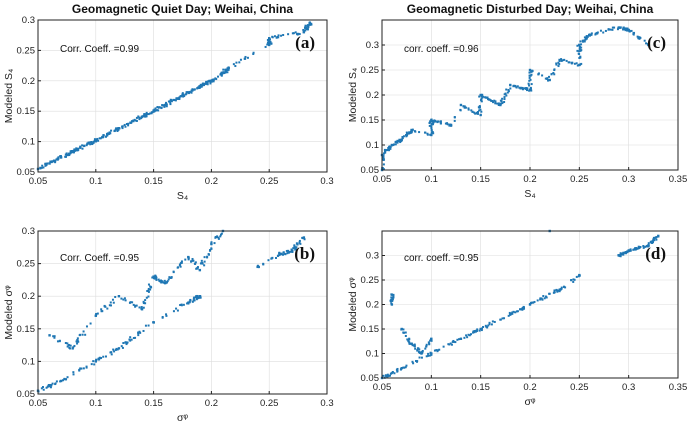 This screenshot has height=422, width=689. What do you see at coordinates (182, 9) in the screenshot?
I see `chart-title: Geomagnetic Quiet Day; Weihai, China` at bounding box center [182, 9].